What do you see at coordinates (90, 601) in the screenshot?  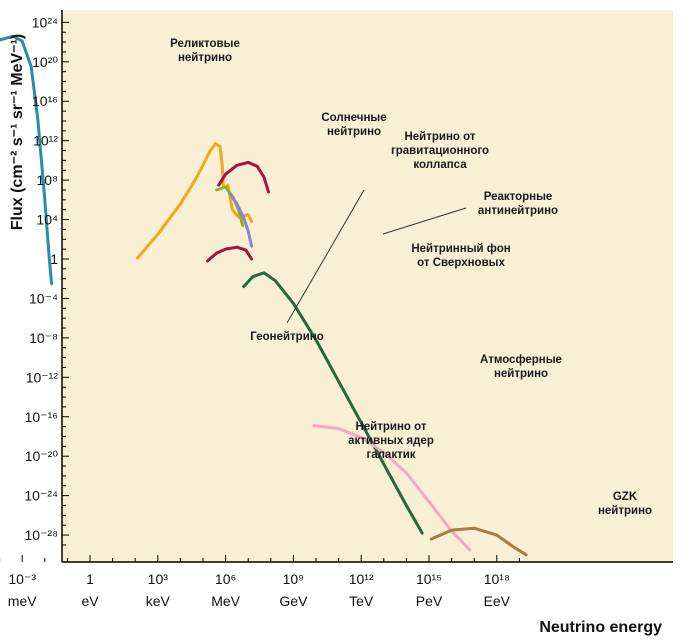 I see `x-tick-unit-2: eV` at bounding box center [90, 601].